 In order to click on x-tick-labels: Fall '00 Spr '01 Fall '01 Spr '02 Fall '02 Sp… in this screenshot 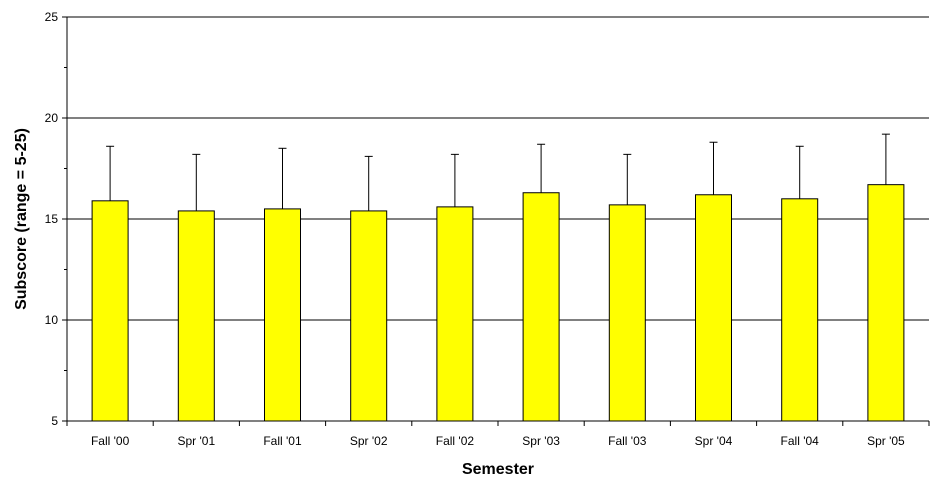, I will do `click(498, 441)`.